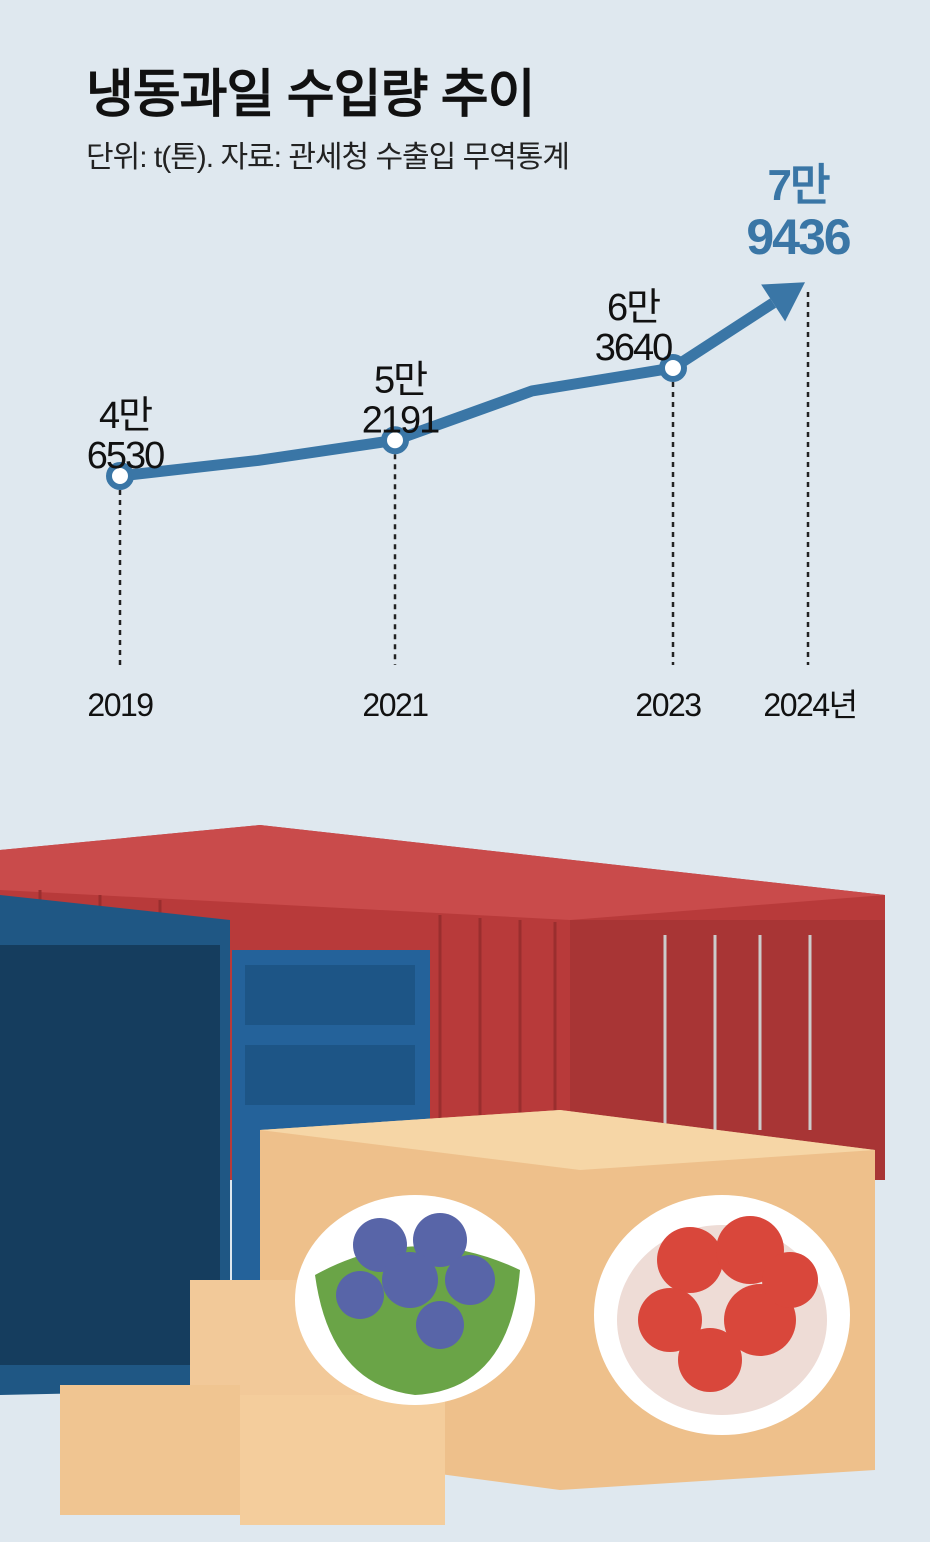 The width and height of the screenshot is (930, 1542). I want to click on data-point-2021, so click(395, 440).